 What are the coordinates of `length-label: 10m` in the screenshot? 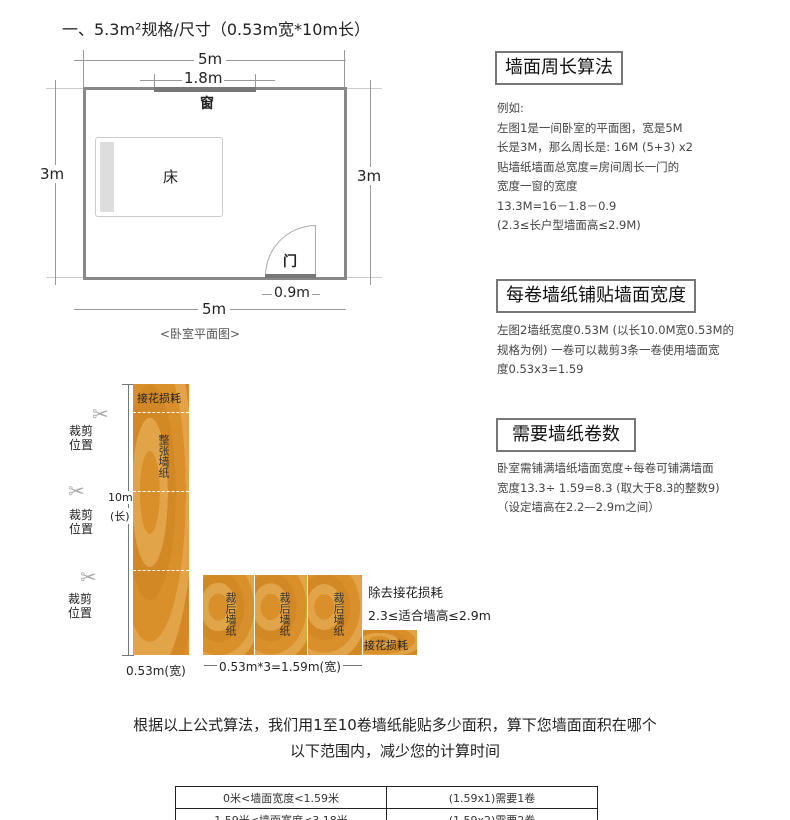 It's located at (120, 497).